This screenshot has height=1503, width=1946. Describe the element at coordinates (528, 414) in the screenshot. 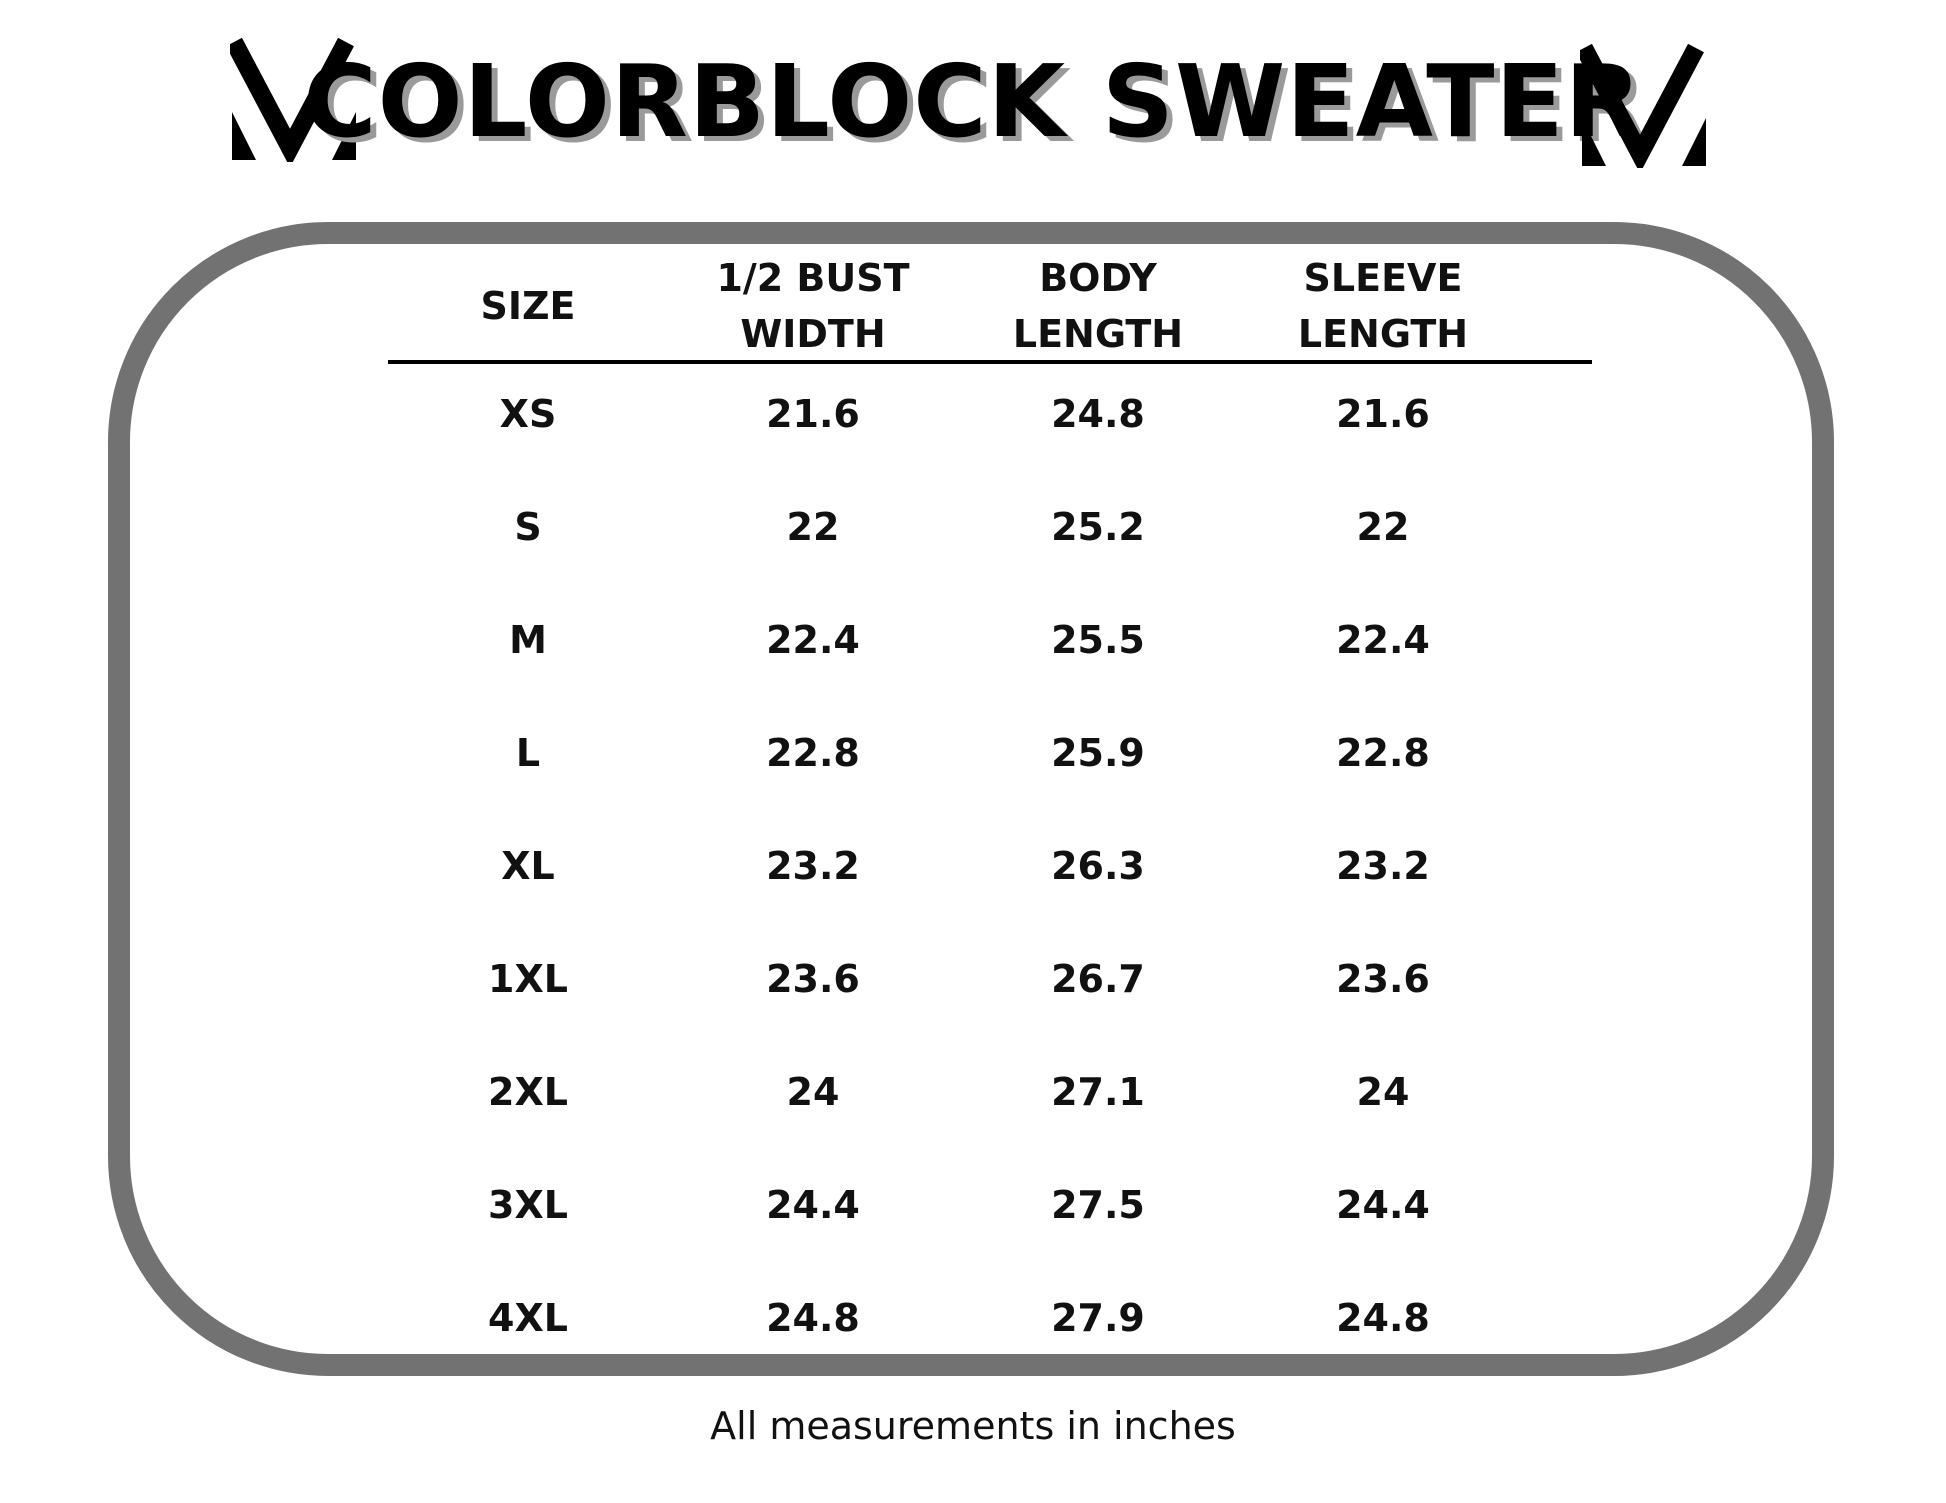

I see `cell-size: XS` at that location.